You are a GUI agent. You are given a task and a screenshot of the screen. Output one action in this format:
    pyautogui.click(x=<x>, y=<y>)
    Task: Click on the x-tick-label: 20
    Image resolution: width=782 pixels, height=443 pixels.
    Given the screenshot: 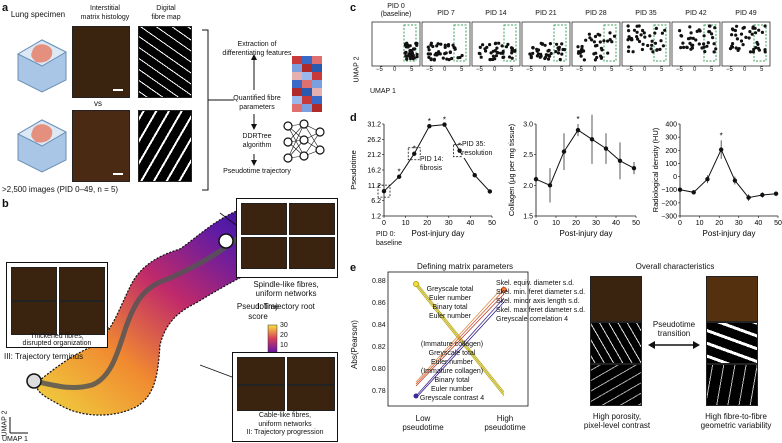 What is the action you would take?
    pyautogui.click(x=576, y=223)
    